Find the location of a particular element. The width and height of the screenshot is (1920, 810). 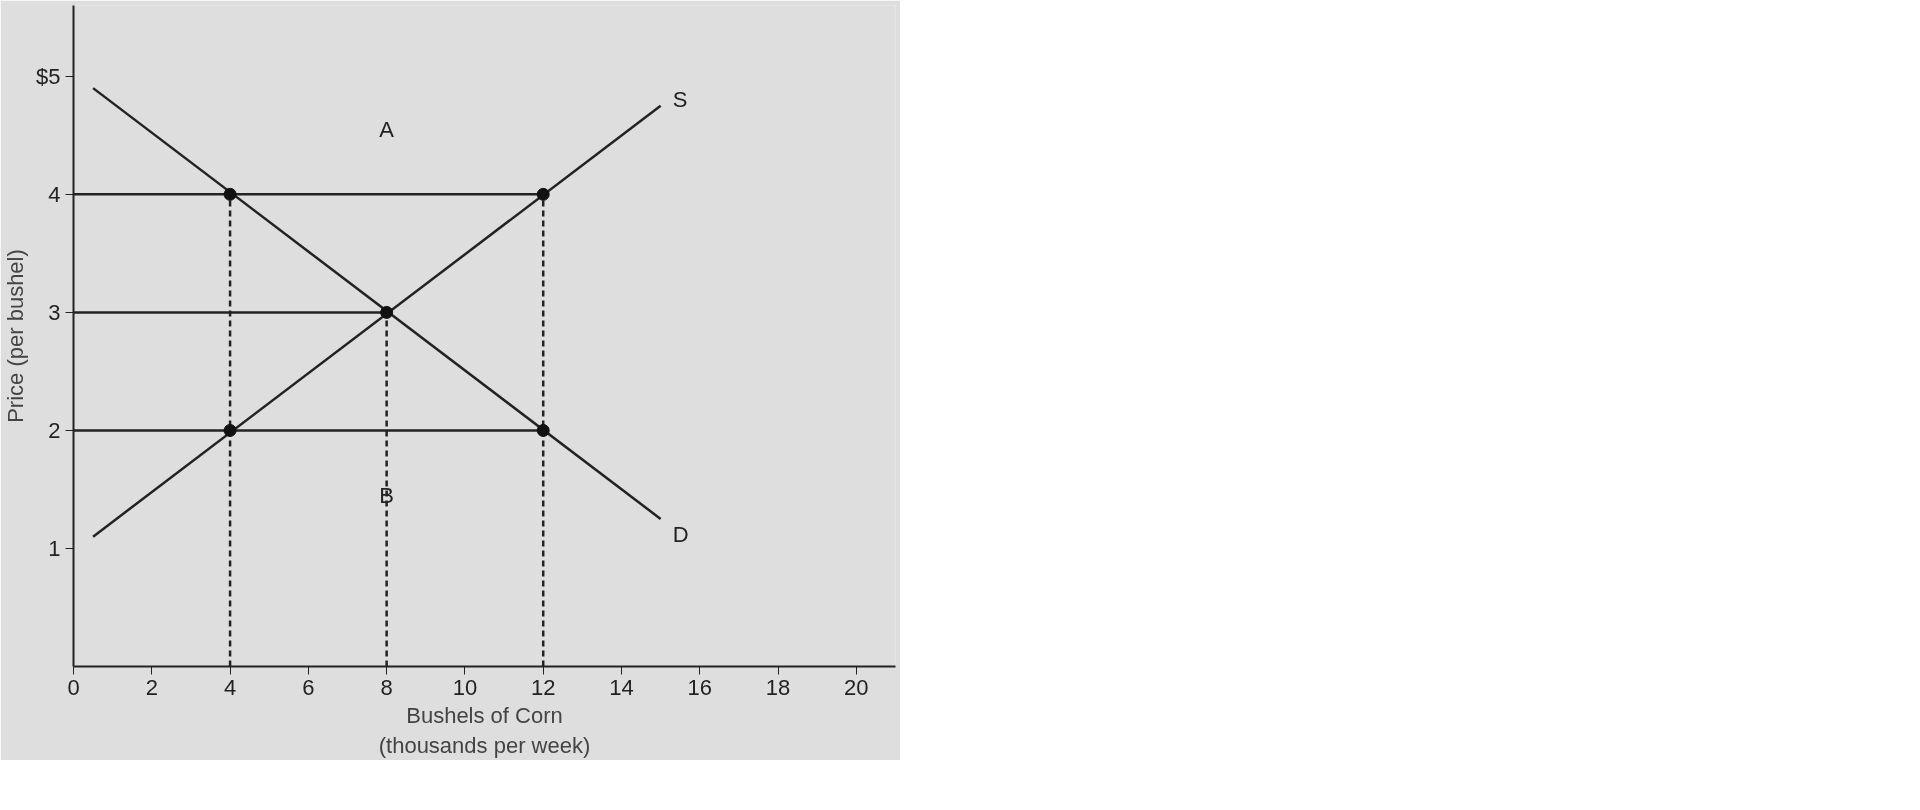

series-label: D is located at coordinates (680, 534).